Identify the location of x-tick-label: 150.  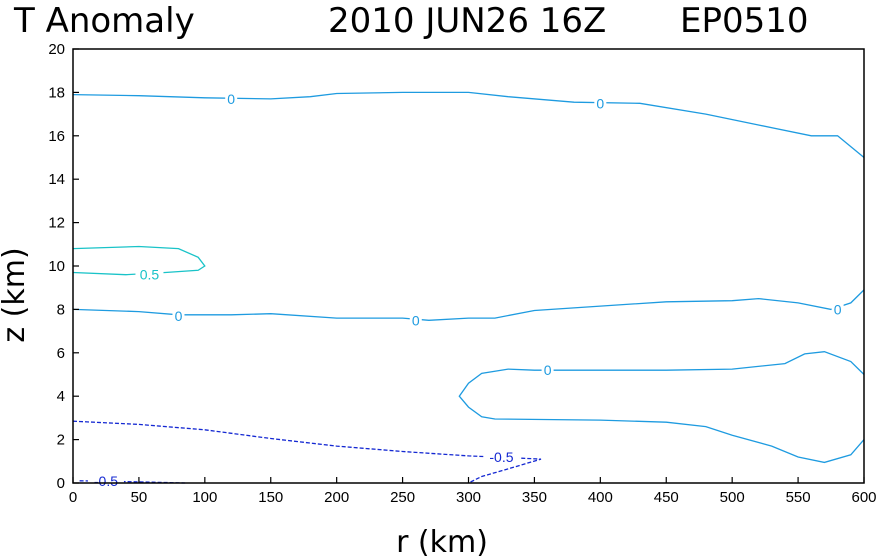
(270, 497).